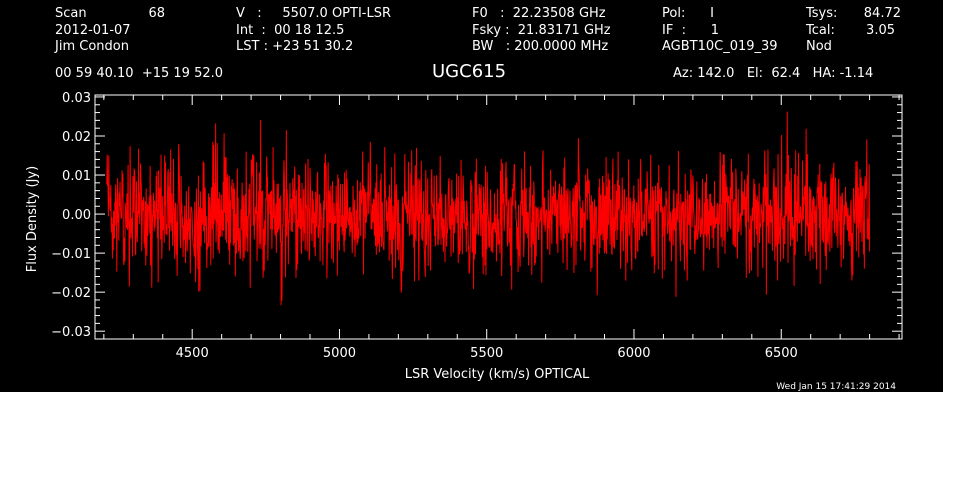 Image resolution: width=962 pixels, height=490 pixels. What do you see at coordinates (541, 30) in the screenshot?
I see `sky-frequency: Fsky : 21.83171 GHz` at bounding box center [541, 30].